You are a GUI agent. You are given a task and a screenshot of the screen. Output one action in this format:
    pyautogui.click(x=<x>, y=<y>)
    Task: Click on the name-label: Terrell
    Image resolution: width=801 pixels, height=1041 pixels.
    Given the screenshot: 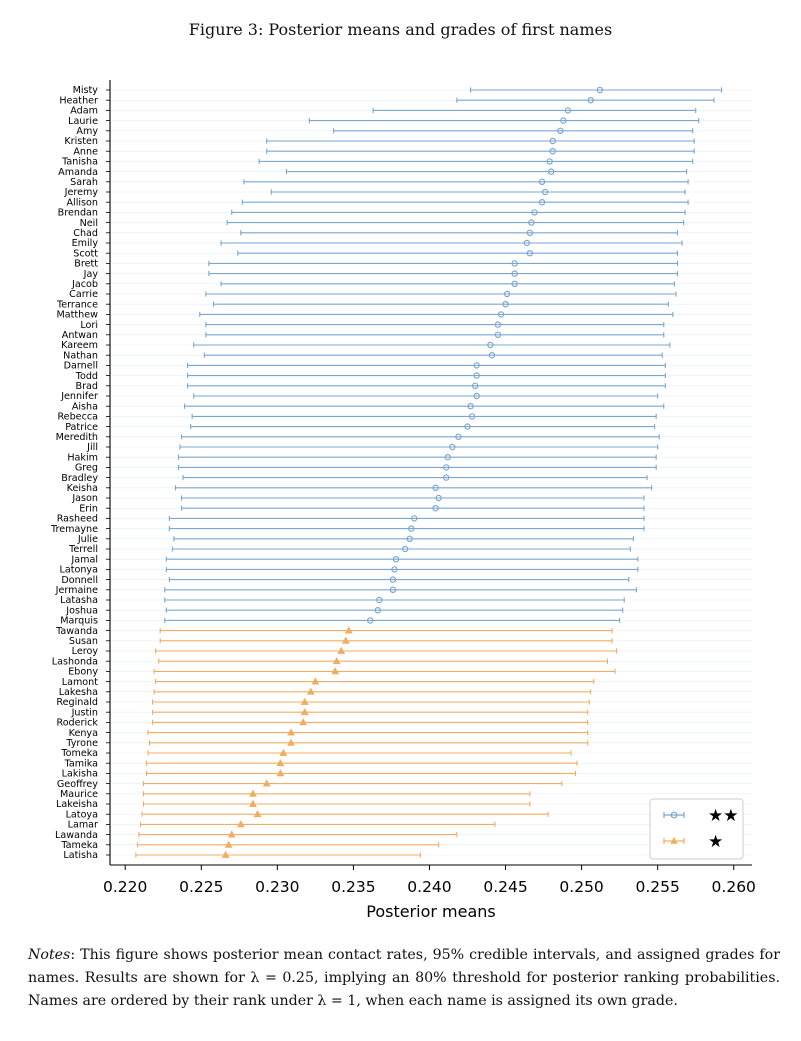 What is the action you would take?
    pyautogui.click(x=83, y=549)
    